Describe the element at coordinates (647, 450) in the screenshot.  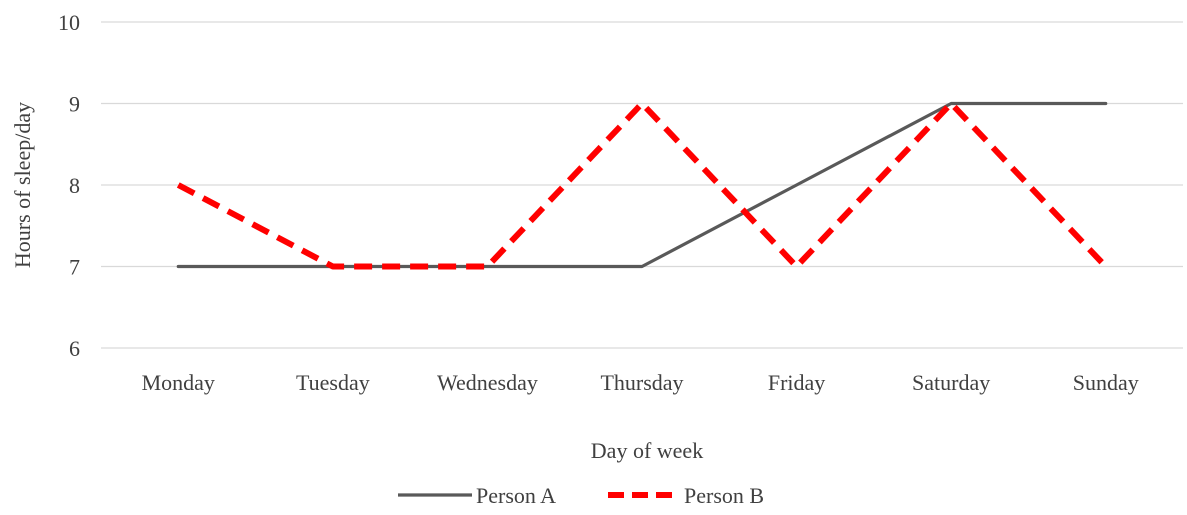
I see `x-axis-title: Day of week` at that location.